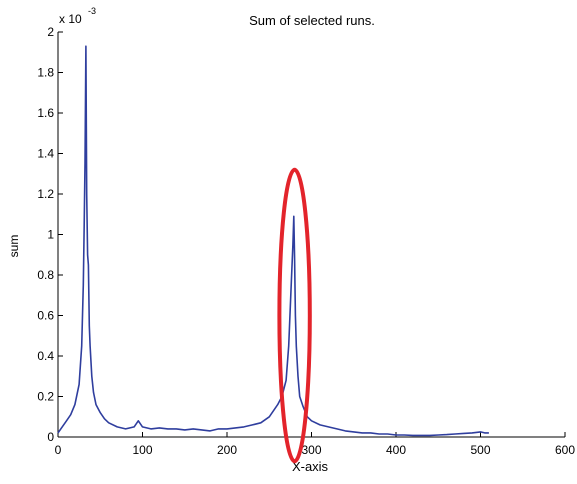  I want to click on annotation-layer, so click(294, 315).